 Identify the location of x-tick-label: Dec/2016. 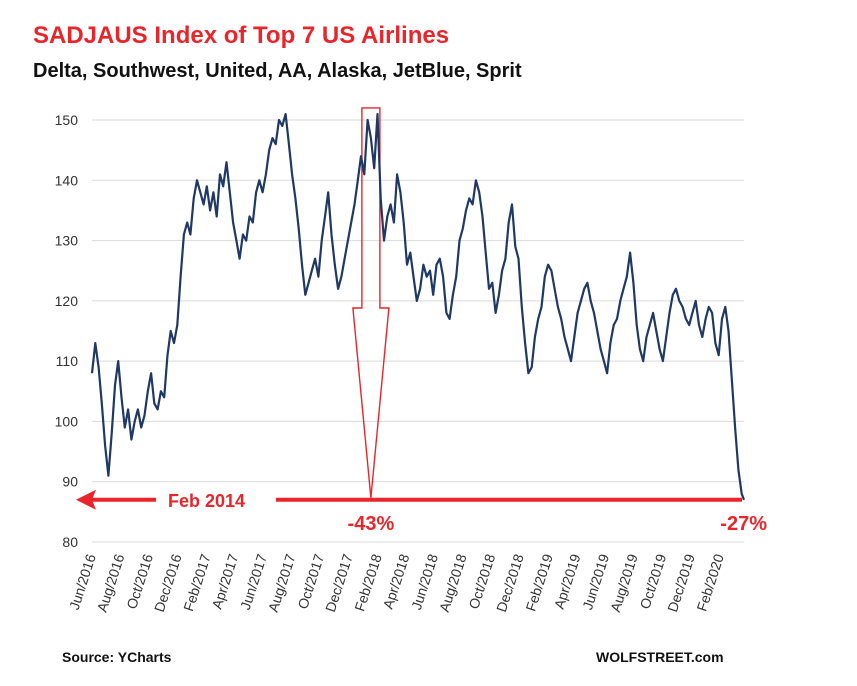
(168, 583).